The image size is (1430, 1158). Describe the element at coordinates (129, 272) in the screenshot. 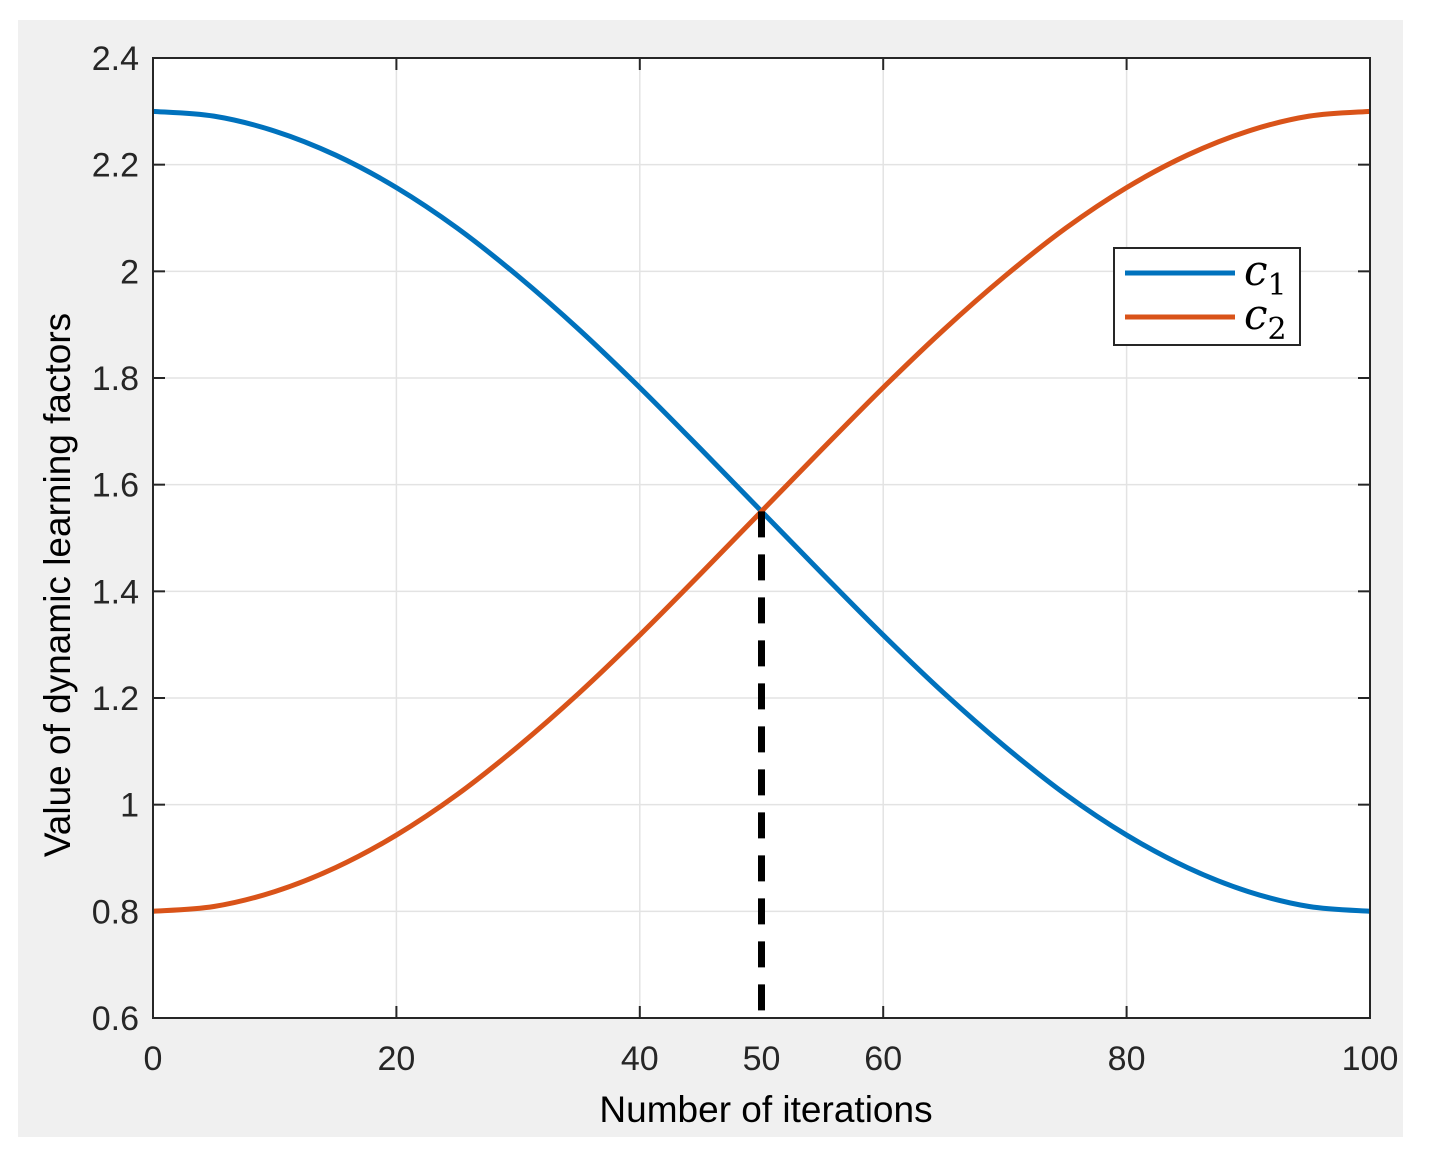

I see `y-tick-label: 2` at that location.